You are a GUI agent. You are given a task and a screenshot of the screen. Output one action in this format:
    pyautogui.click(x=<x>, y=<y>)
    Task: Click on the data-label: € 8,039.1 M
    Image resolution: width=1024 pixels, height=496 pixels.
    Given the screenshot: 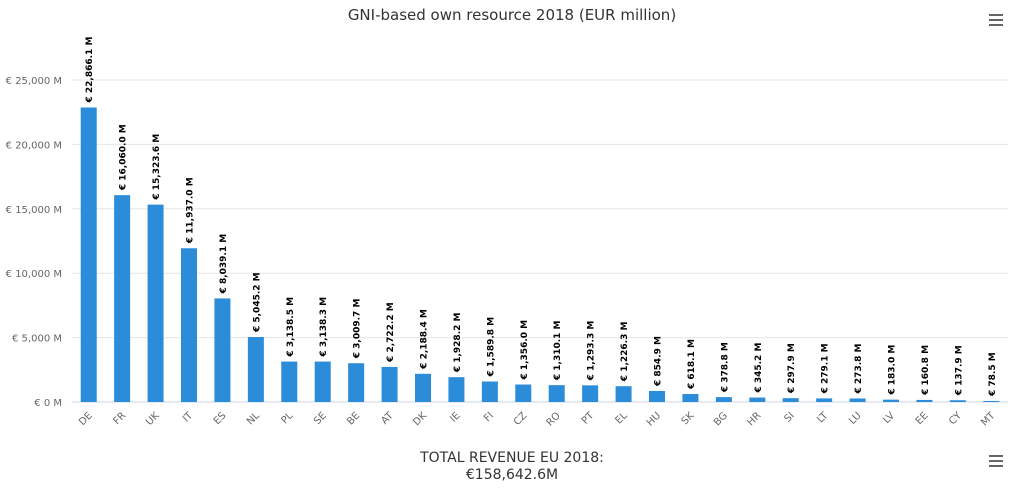 What is the action you would take?
    pyautogui.click(x=224, y=264)
    